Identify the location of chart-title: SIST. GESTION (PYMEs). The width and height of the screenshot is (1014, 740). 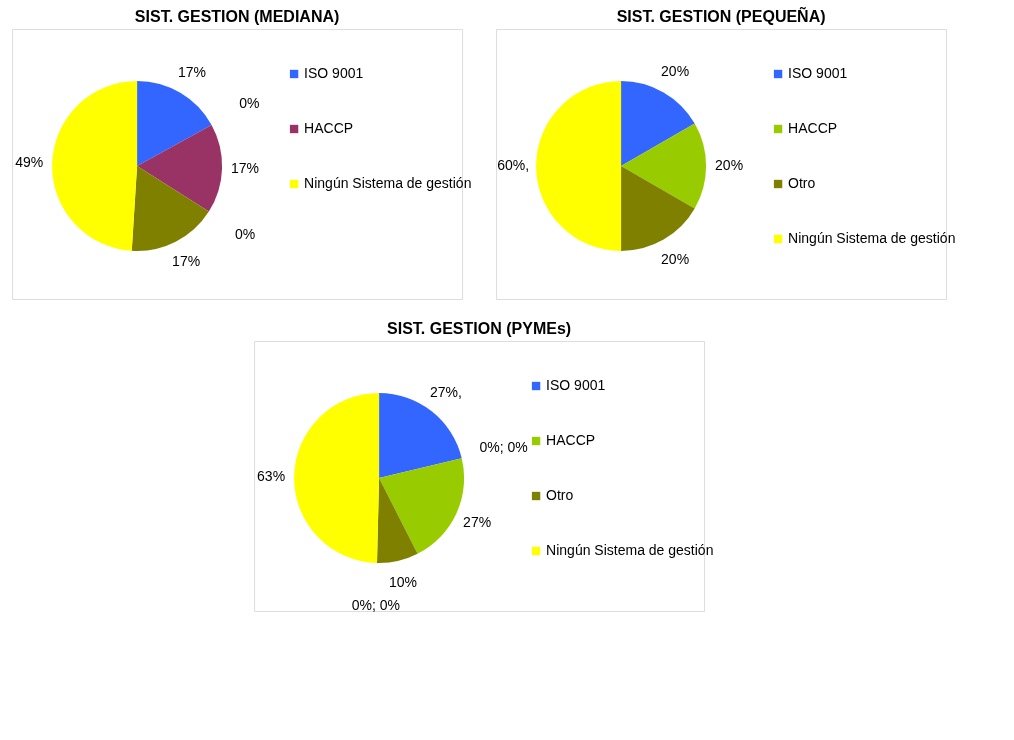
(479, 328).